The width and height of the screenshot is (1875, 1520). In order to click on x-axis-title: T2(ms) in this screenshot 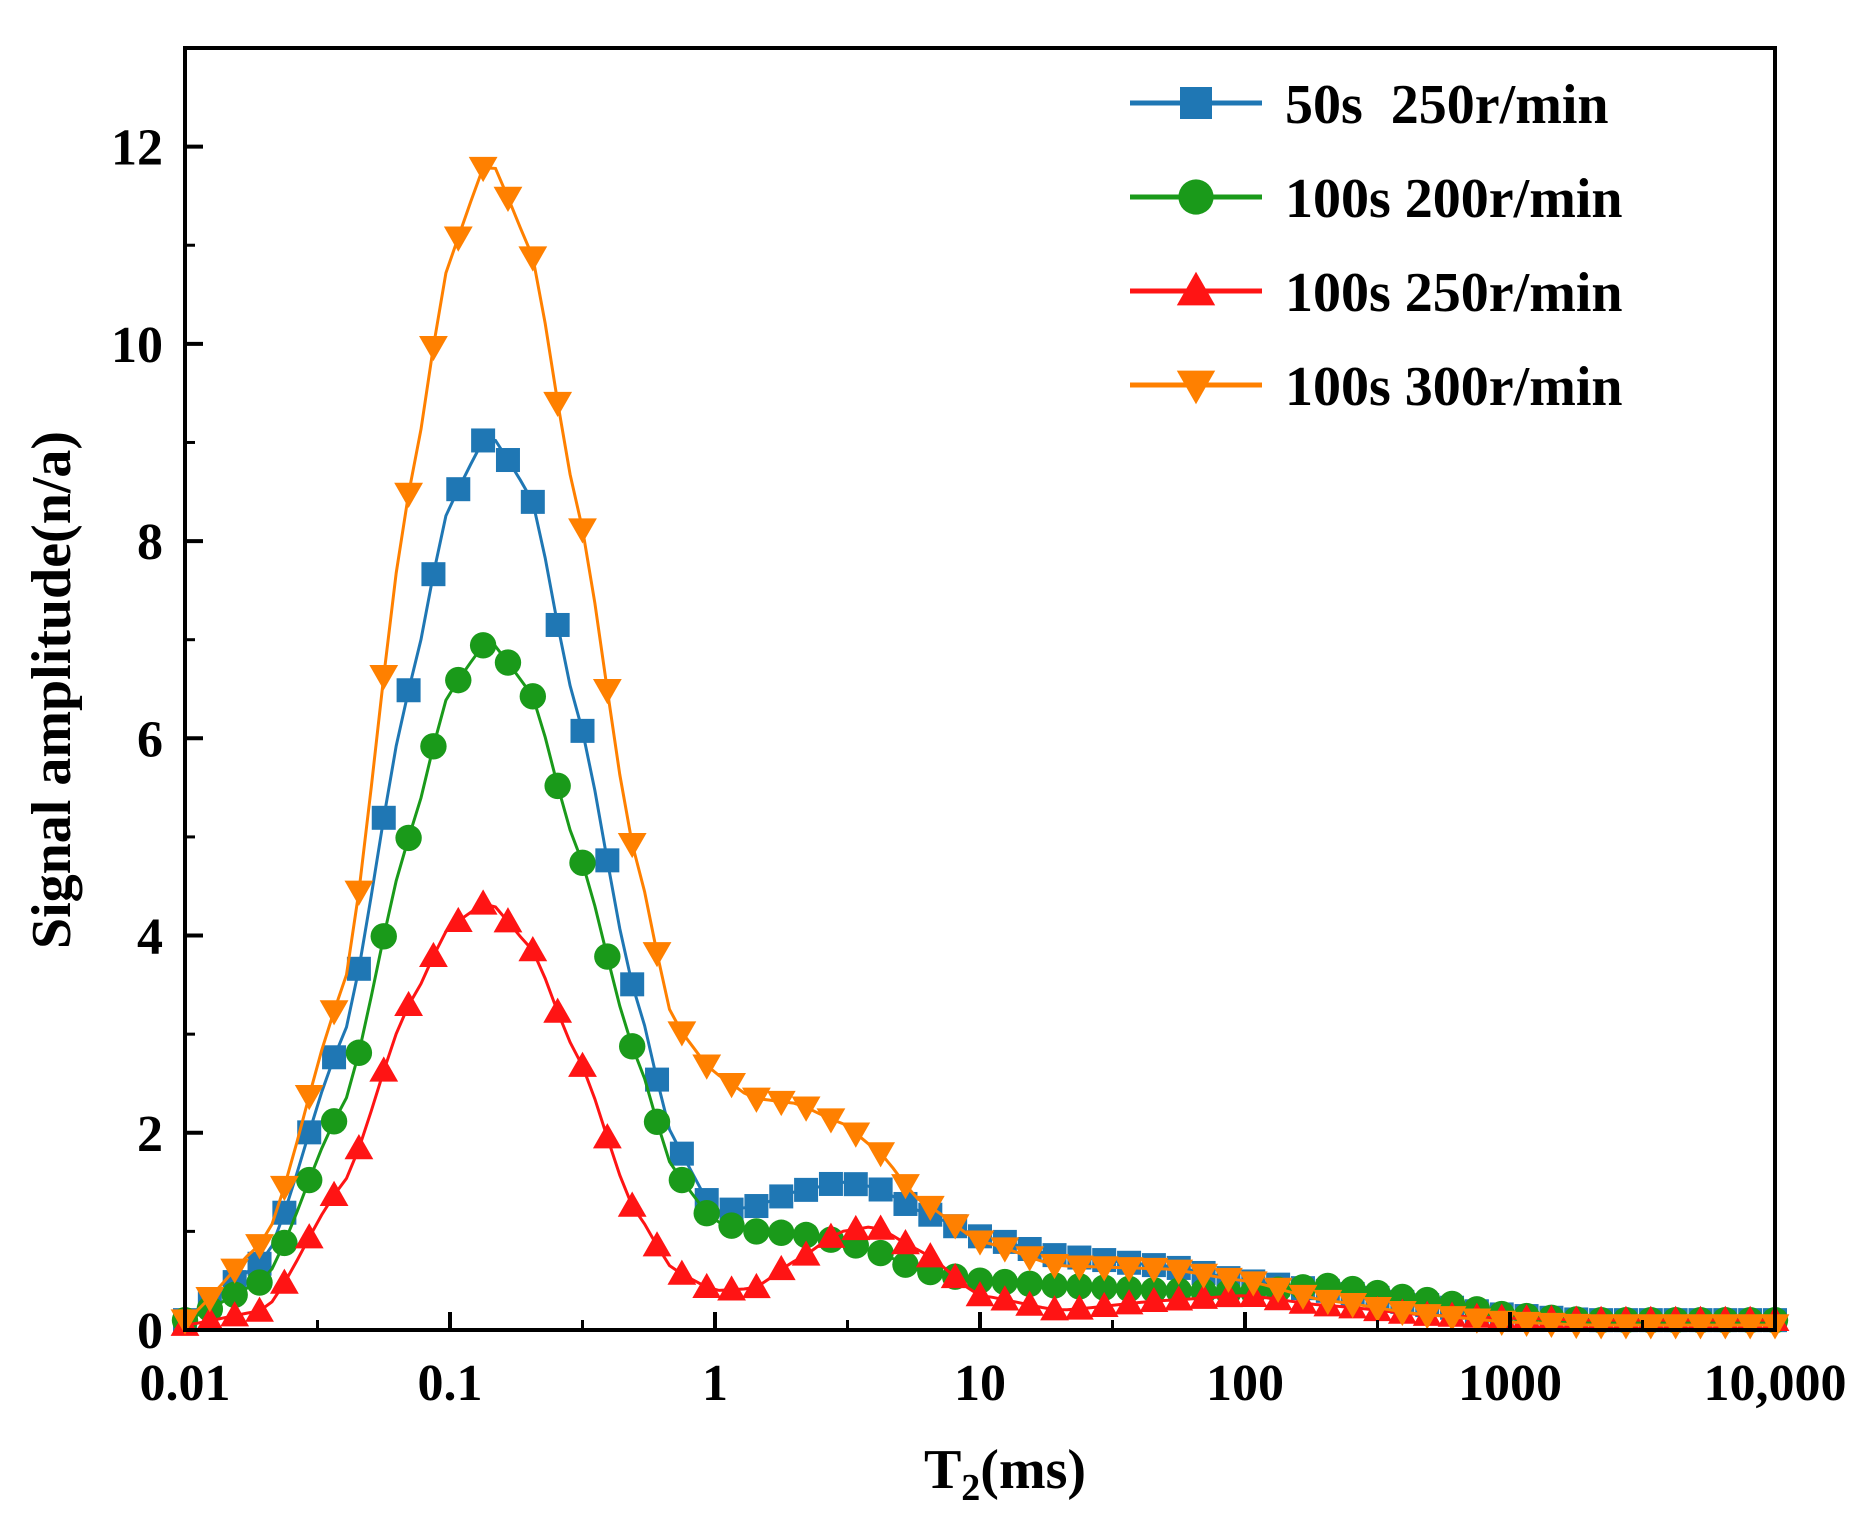, I will do `click(1005, 1474)`.